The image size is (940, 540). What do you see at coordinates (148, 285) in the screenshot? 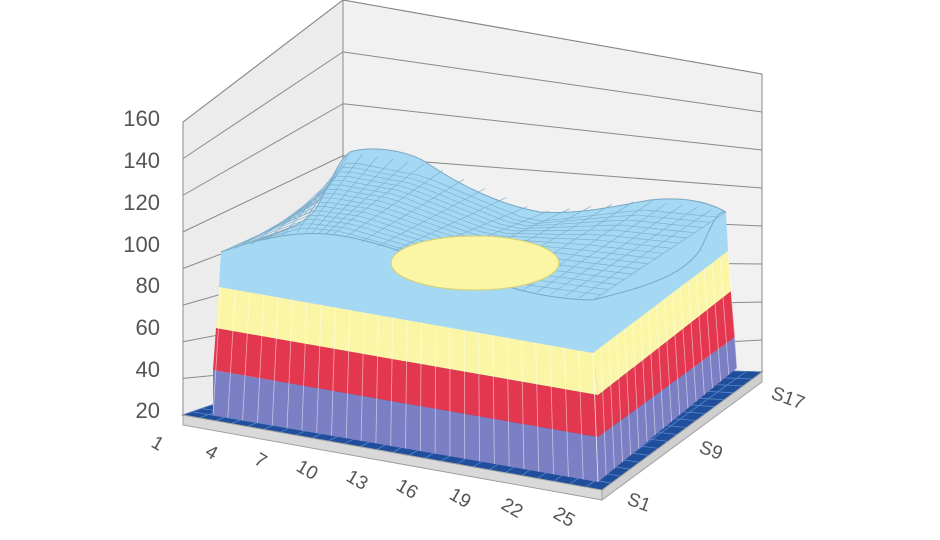
I see `z-tick-label: 80` at bounding box center [148, 285].